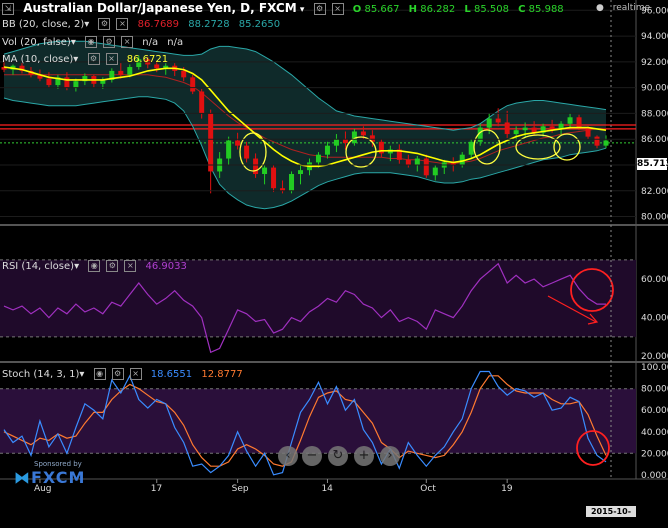  I want to click on scroll-right-button: ›, so click(390, 456).